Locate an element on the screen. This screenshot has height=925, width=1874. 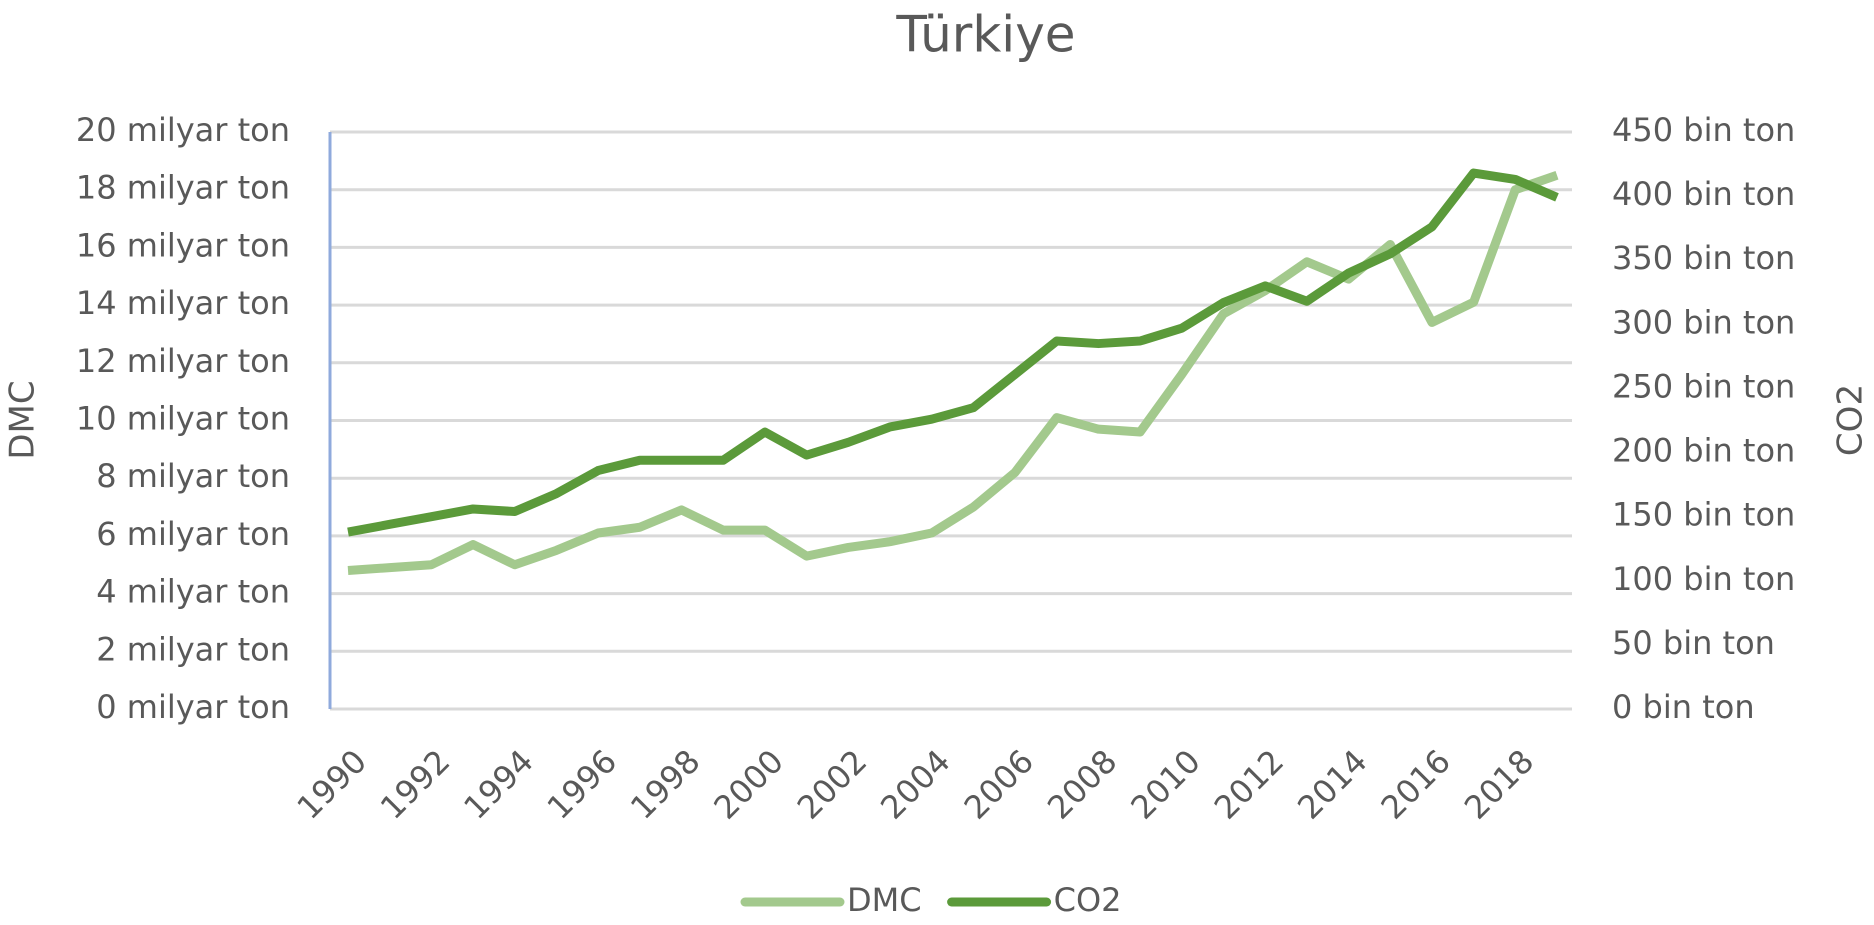
x-tick-label: 1996 is located at coordinates (582, 784).